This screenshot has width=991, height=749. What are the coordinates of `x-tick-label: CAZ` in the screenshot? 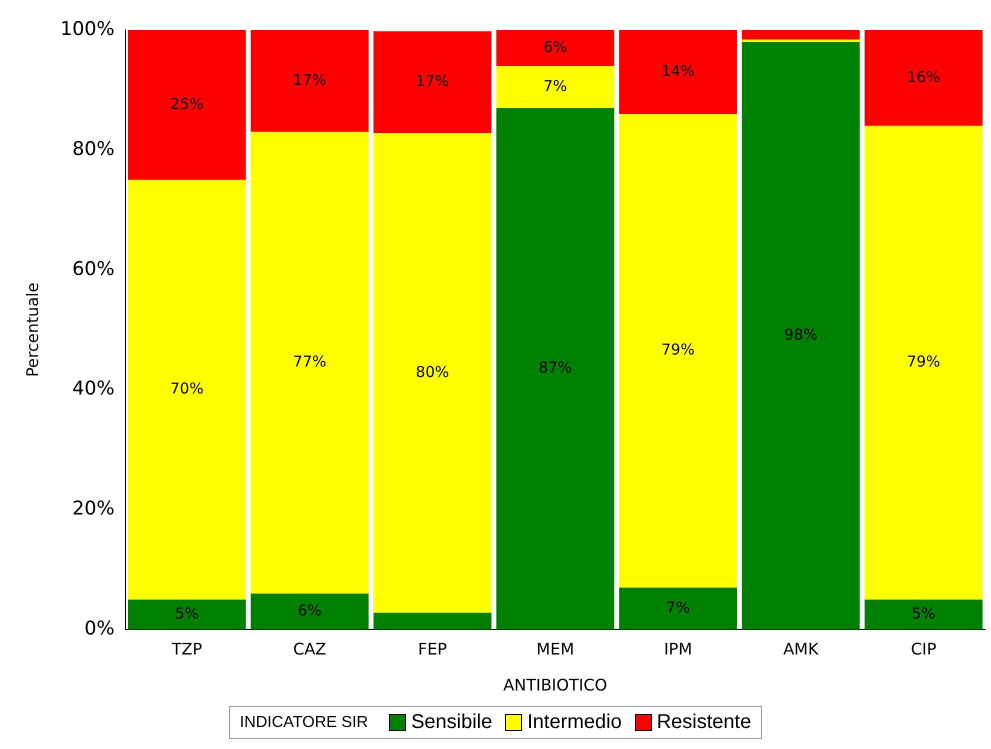 It's located at (309, 648).